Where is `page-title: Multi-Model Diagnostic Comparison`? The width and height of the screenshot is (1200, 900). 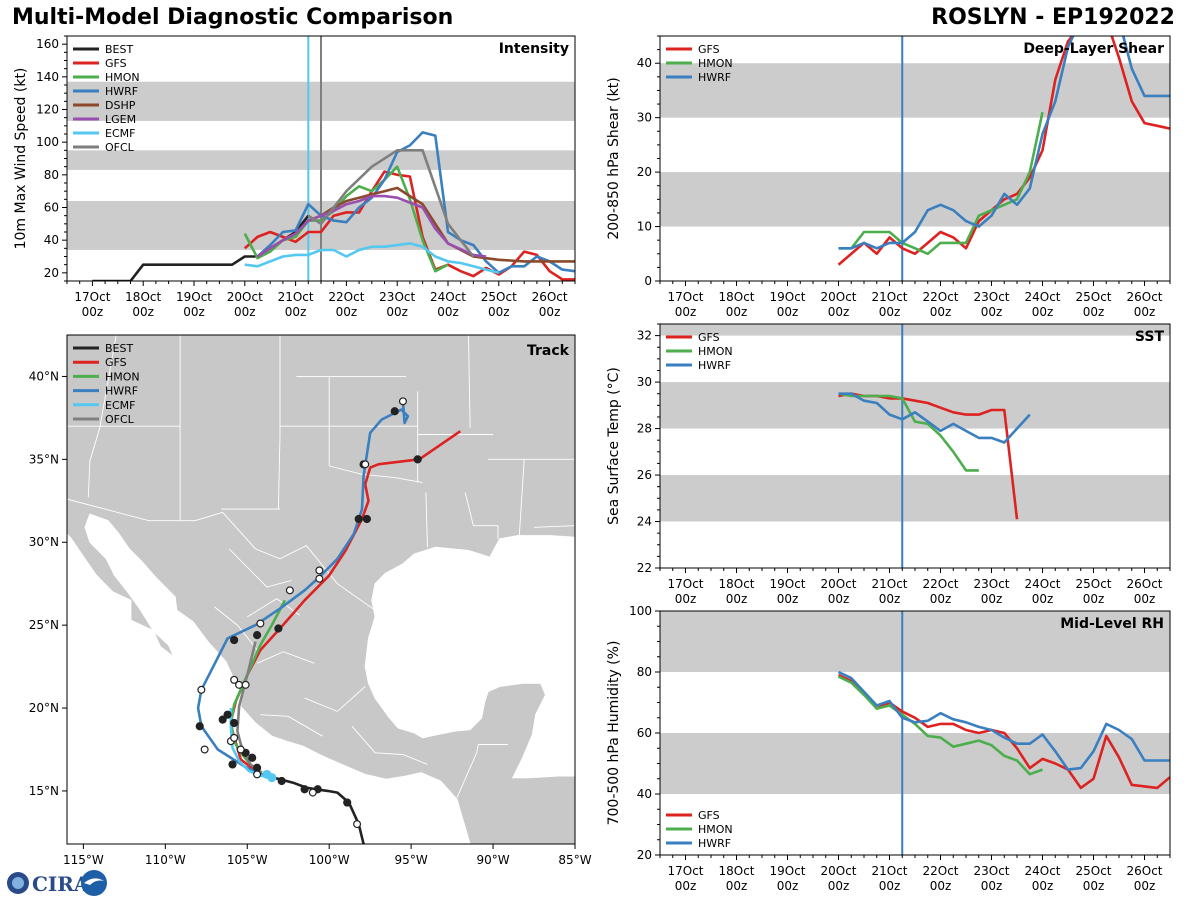
page-title: Multi-Model Diagnostic Comparison is located at coordinates (233, 17).